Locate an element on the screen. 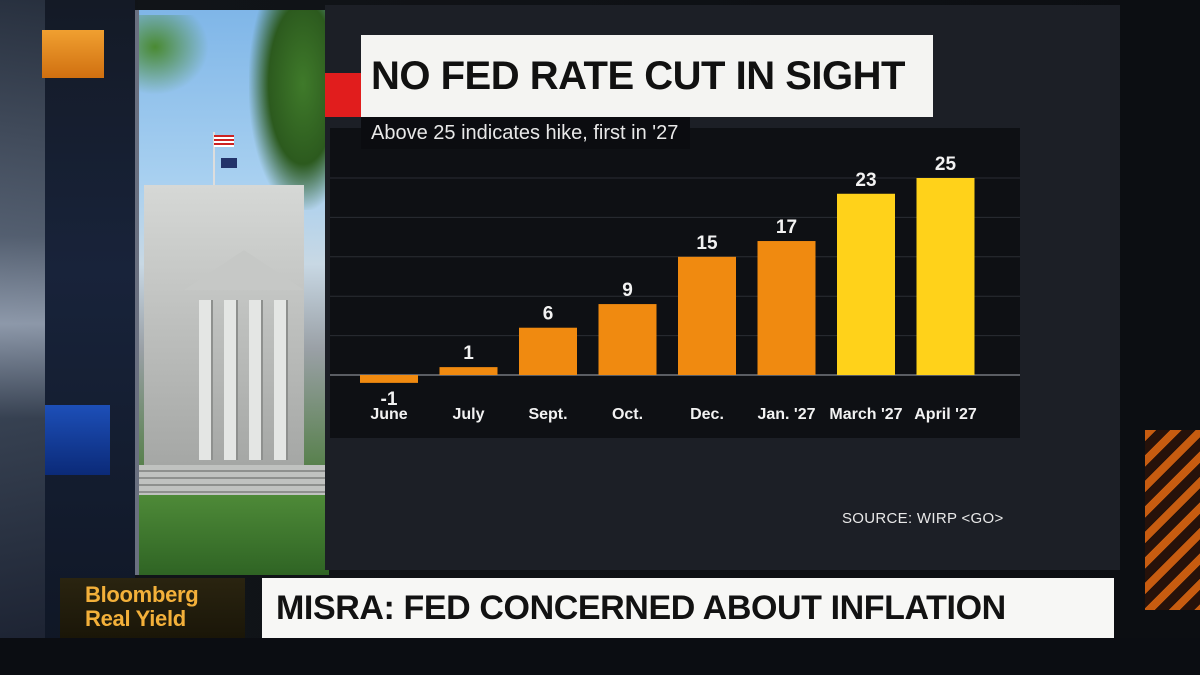 Image resolution: width=1200 pixels, height=675 pixels. brand-line-1: Bloomberg is located at coordinates (142, 594).